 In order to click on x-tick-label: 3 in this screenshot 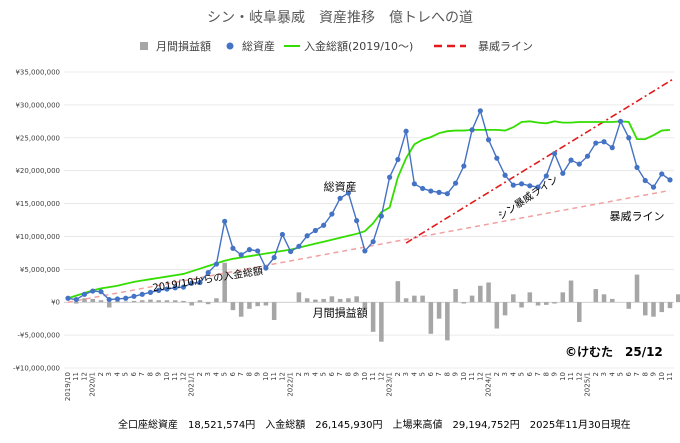, I will do `click(109, 374)`.